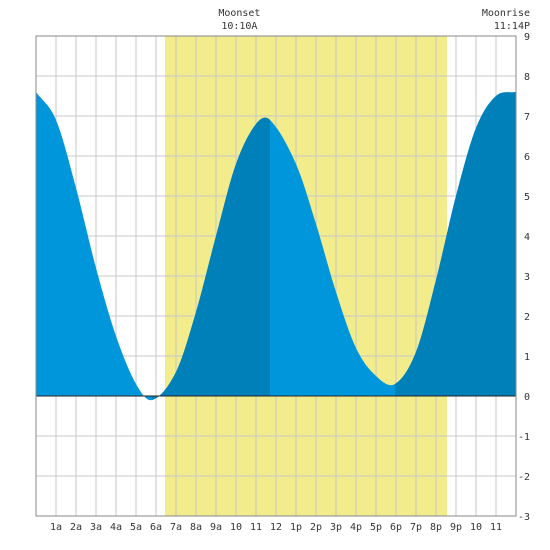  Describe the element at coordinates (527, 117) in the screenshot. I see `y-tick-label: 7` at that location.